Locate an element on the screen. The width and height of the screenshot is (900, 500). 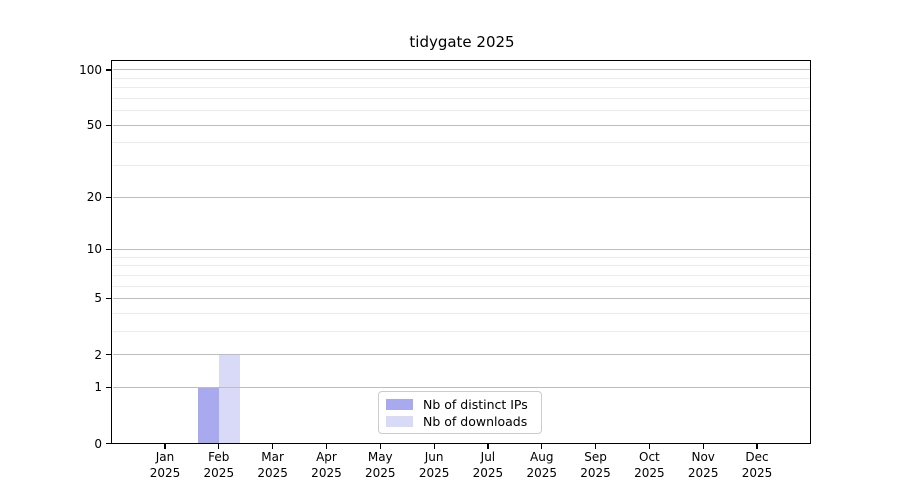
x-tick-label: Feb 2025 is located at coordinates (219, 465).